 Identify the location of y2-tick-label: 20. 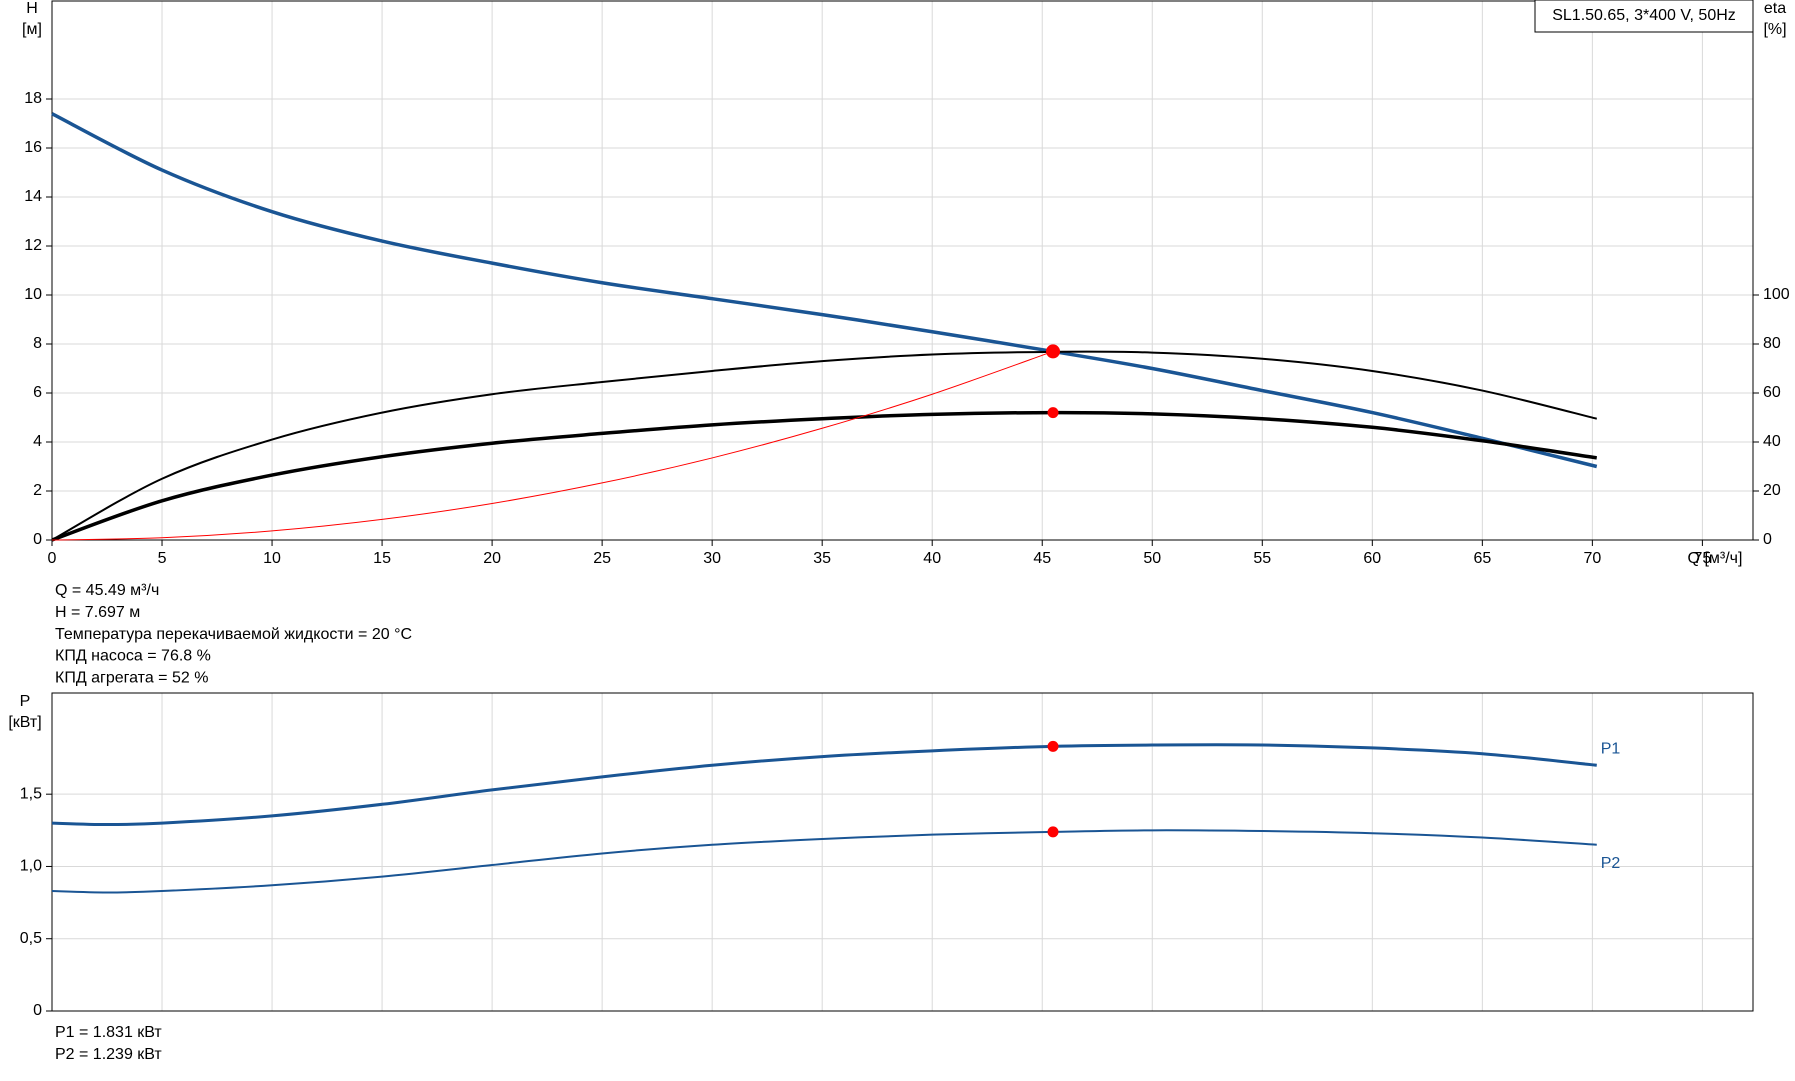
(1772, 490).